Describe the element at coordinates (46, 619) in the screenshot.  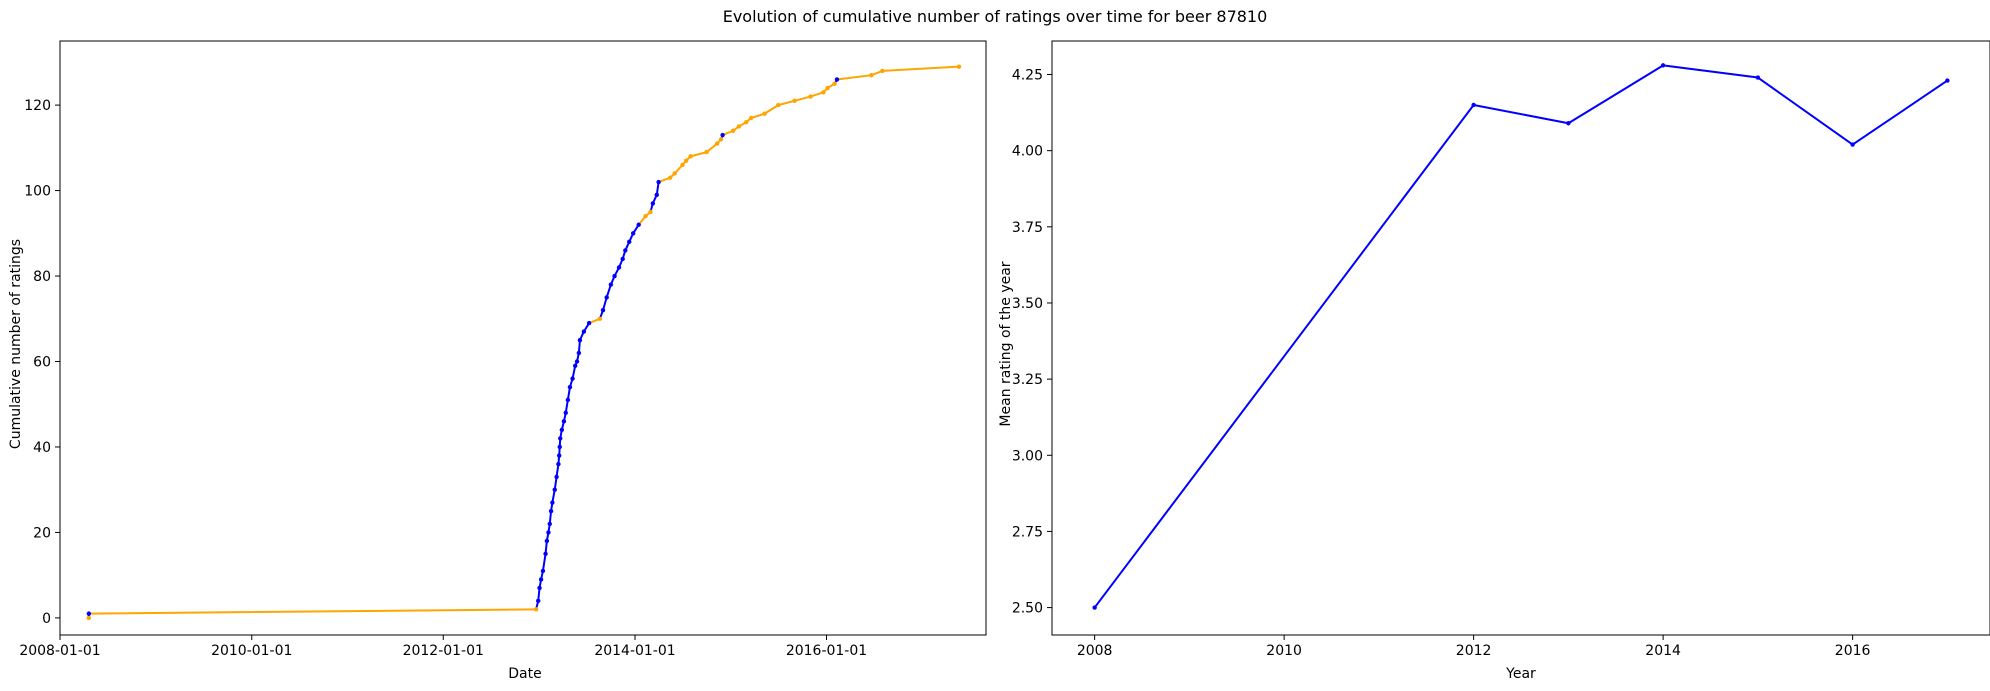
I see `left-y-tick-label: 0` at that location.